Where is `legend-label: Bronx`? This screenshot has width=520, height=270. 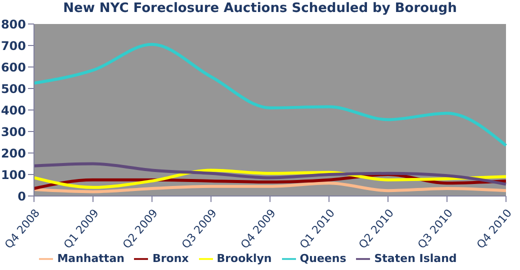
legend-label: Bronx is located at coordinates (170, 259).